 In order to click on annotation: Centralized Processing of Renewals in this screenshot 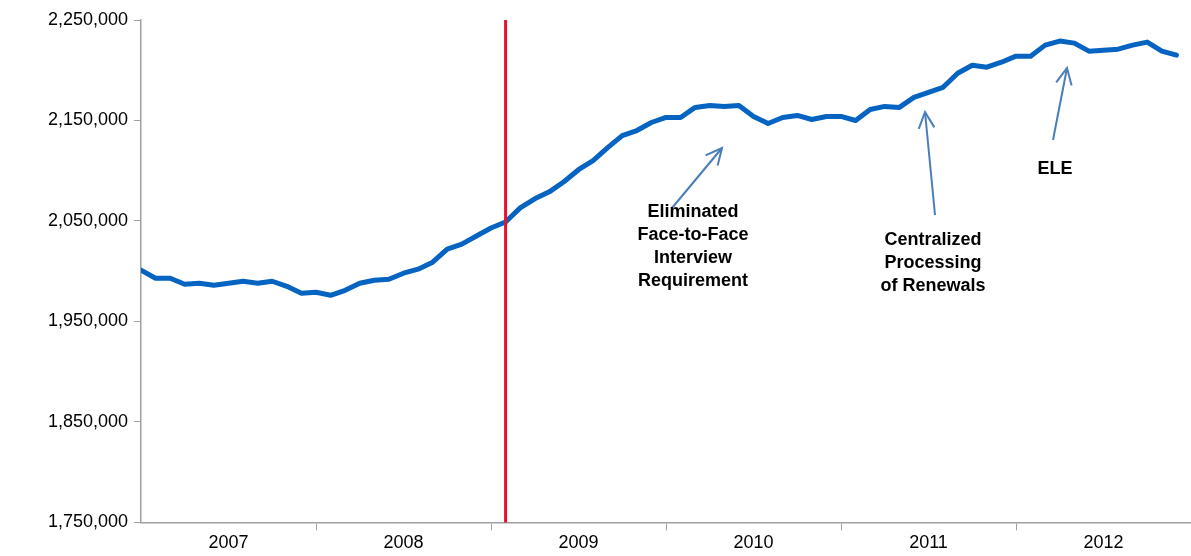, I will do `click(933, 262)`.